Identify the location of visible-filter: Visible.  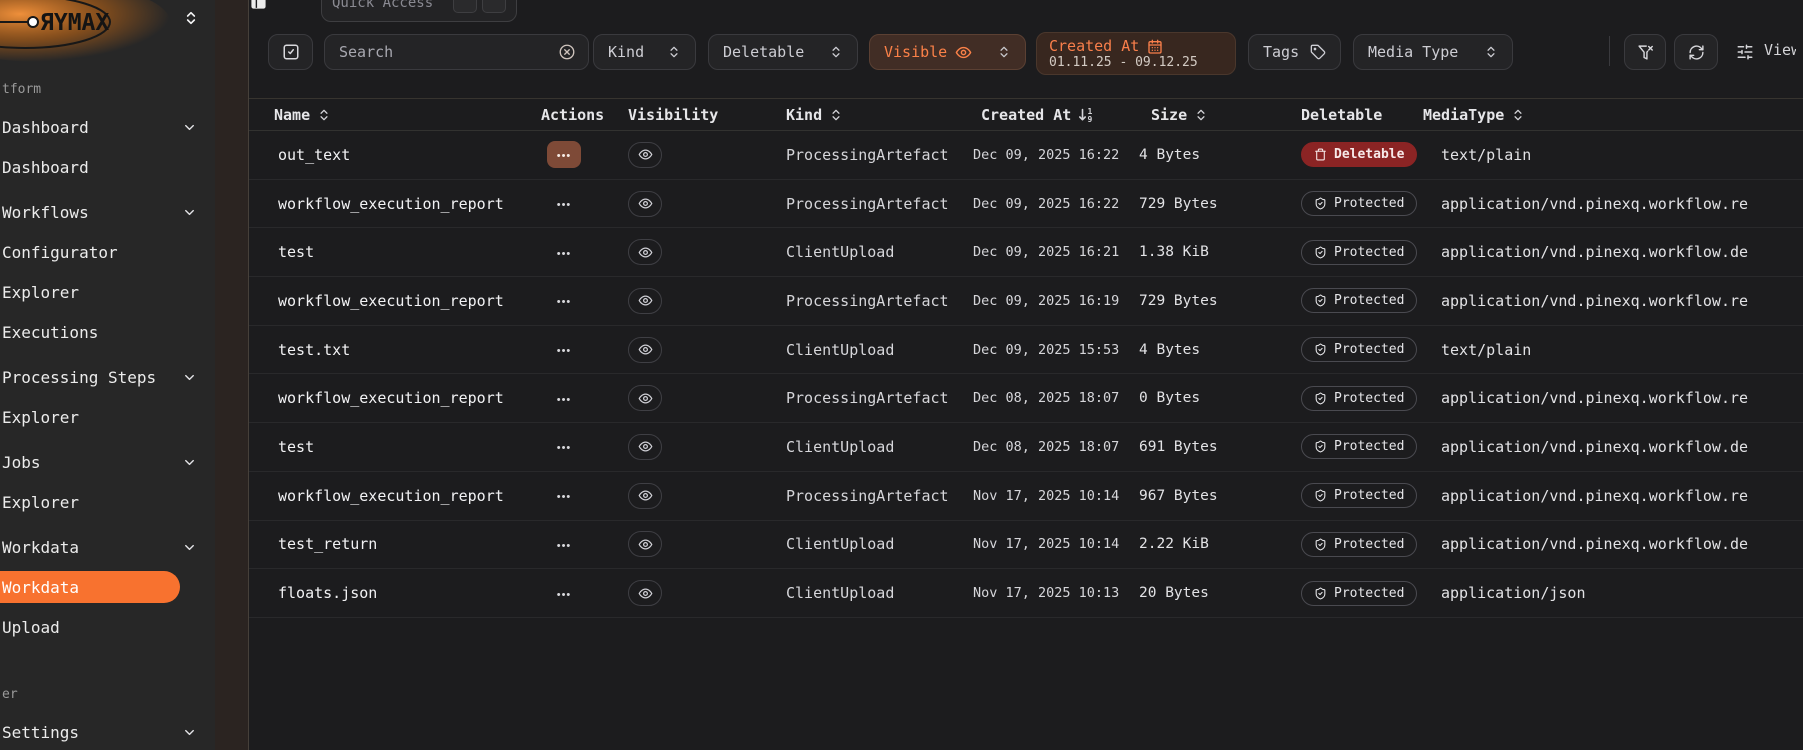
(947, 52).